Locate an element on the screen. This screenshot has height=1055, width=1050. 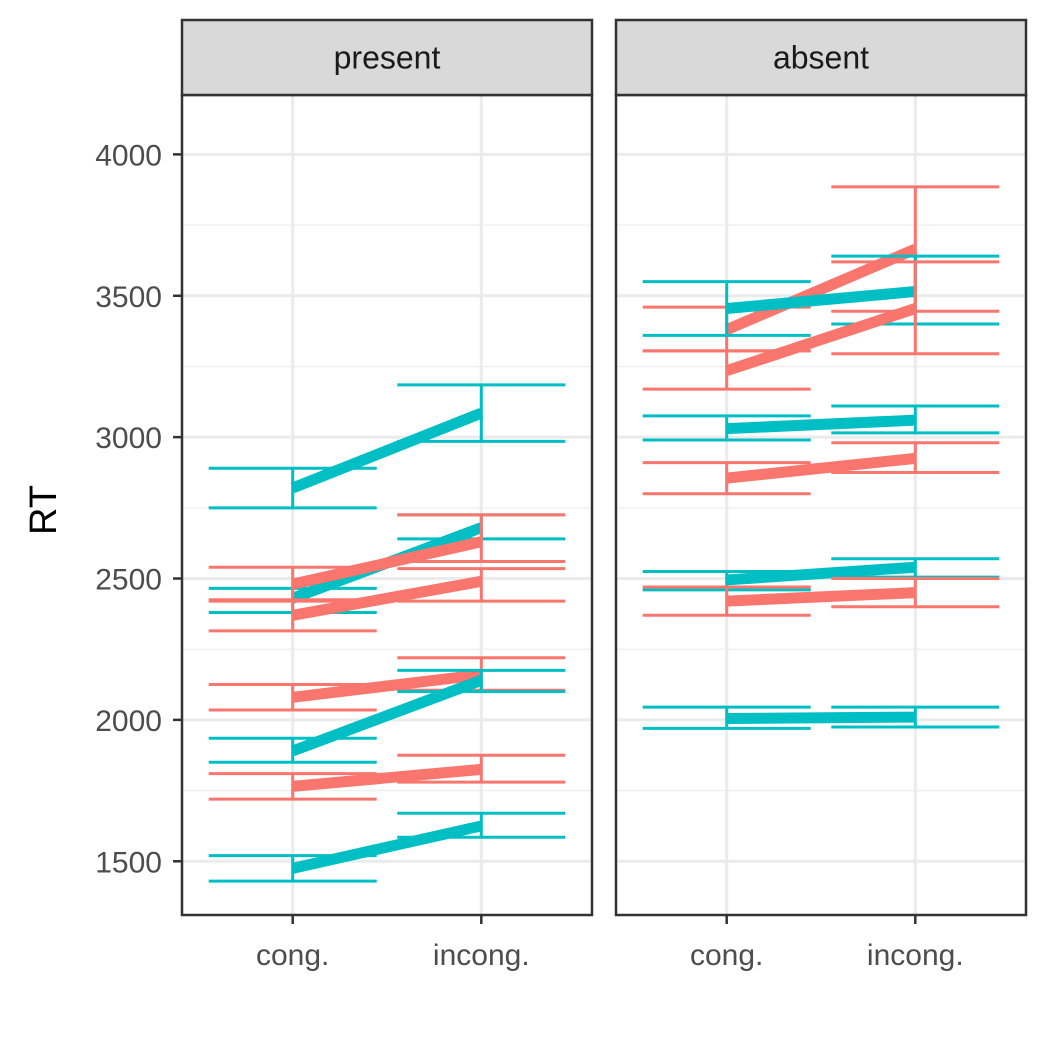
y-tick-label: 4000 is located at coordinates (128, 155).